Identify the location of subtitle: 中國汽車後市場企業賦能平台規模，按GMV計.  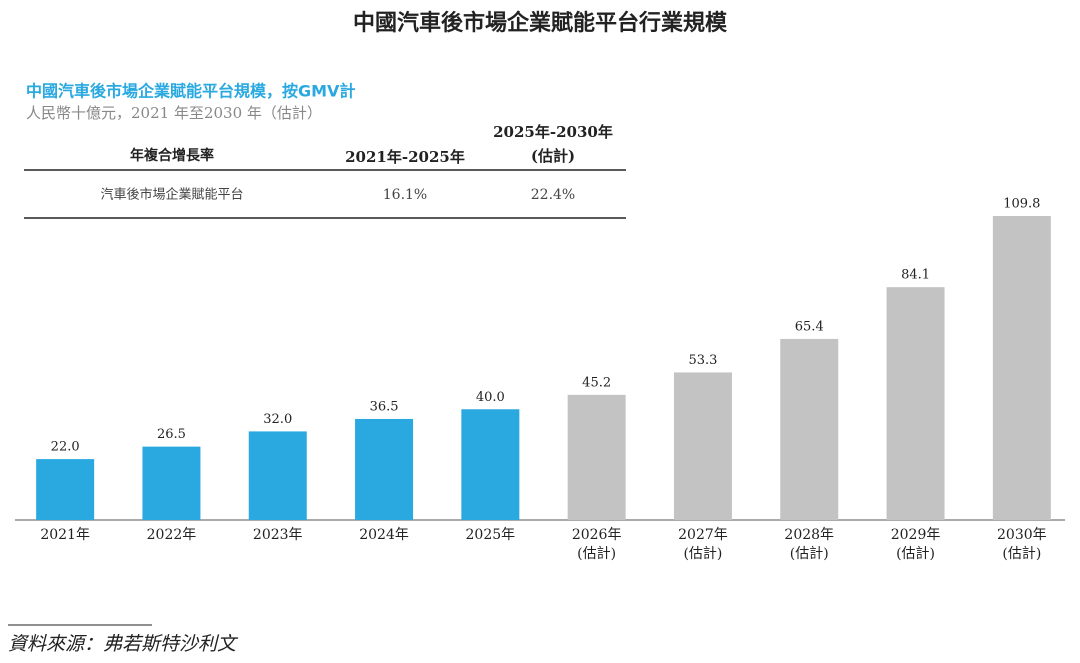
(190, 91).